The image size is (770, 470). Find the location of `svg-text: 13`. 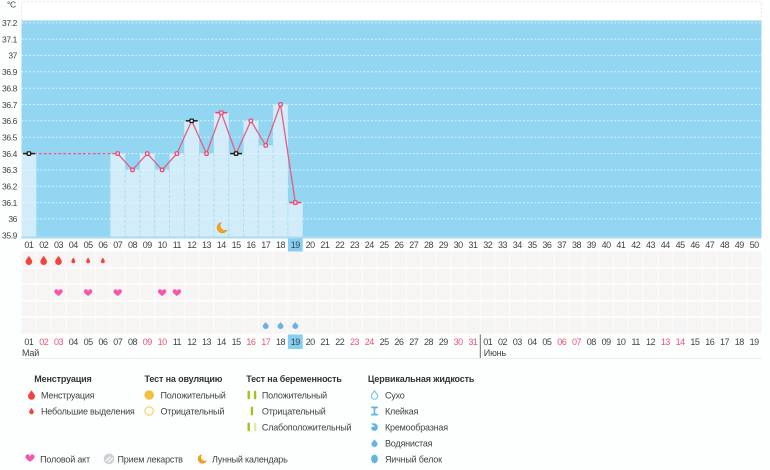

svg-text: 13 is located at coordinates (207, 245).